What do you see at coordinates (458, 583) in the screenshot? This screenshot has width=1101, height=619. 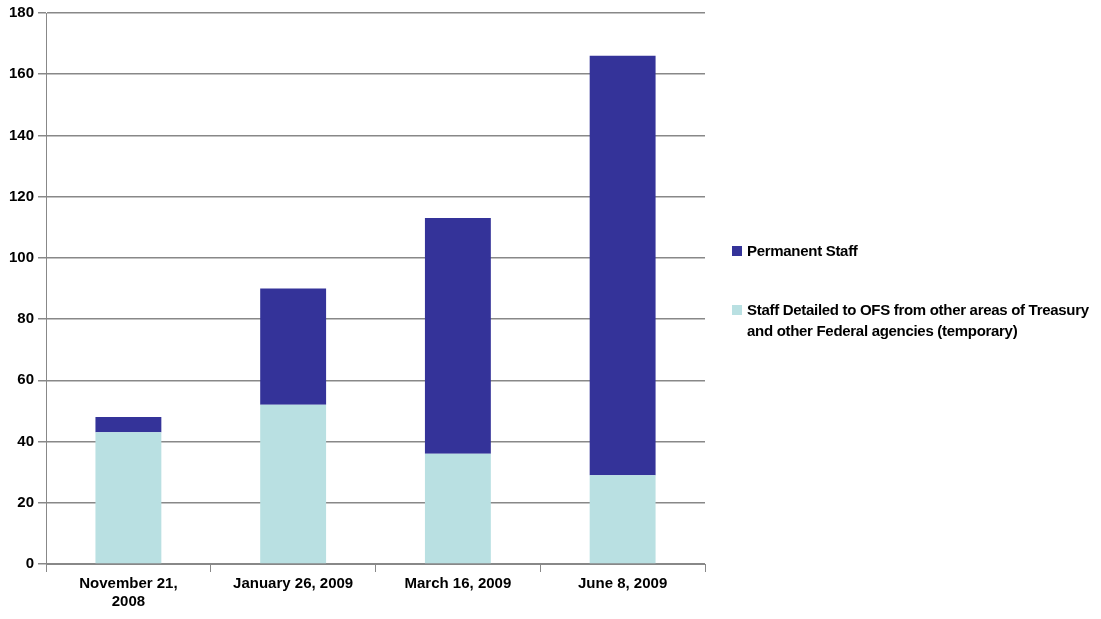 I see `x-tick-label: March 16, 2009` at bounding box center [458, 583].